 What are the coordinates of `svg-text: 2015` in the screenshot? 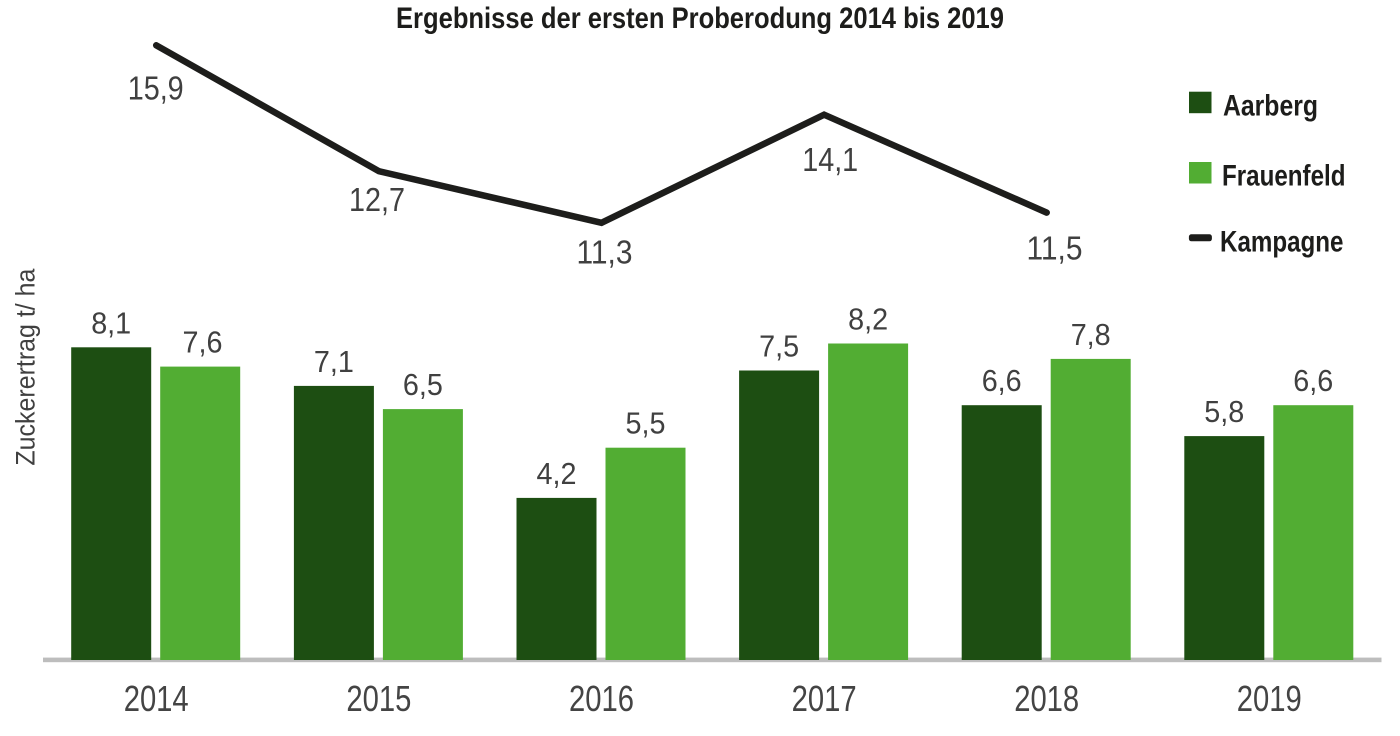 It's located at (378, 698).